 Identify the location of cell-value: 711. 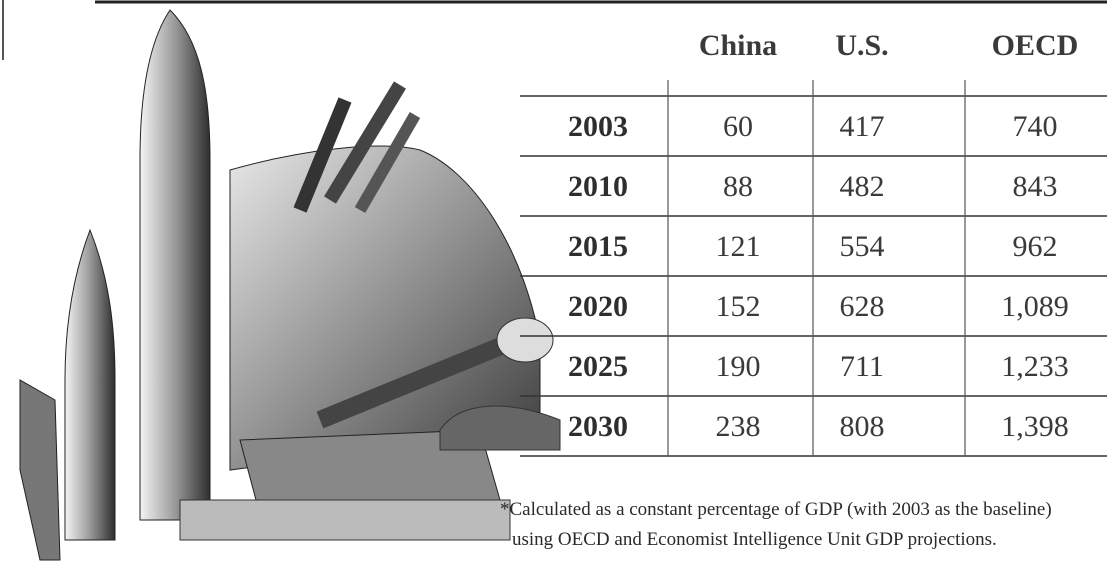
(862, 366).